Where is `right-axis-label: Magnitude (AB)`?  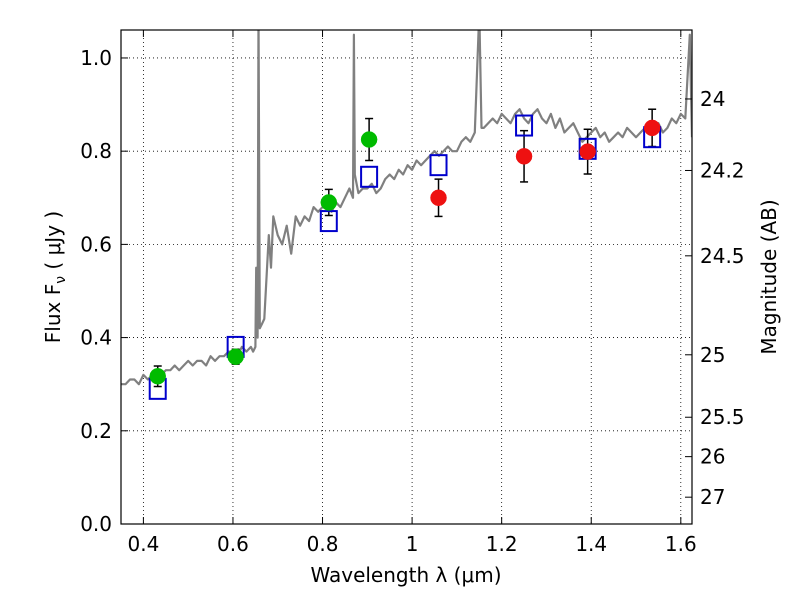
right-axis-label: Magnitude (AB) is located at coordinates (769, 276).